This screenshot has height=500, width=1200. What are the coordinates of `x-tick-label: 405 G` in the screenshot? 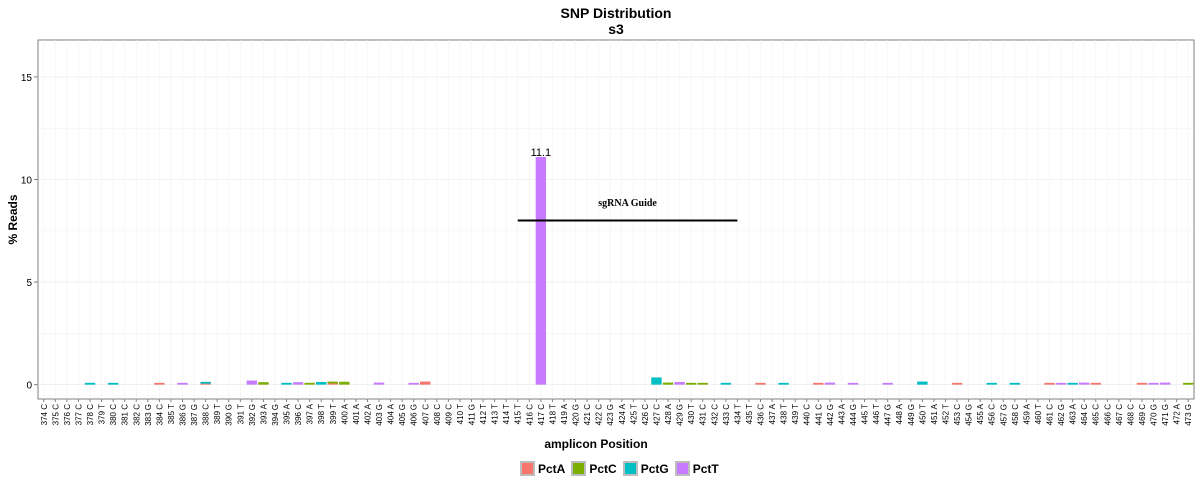 It's located at (402, 415).